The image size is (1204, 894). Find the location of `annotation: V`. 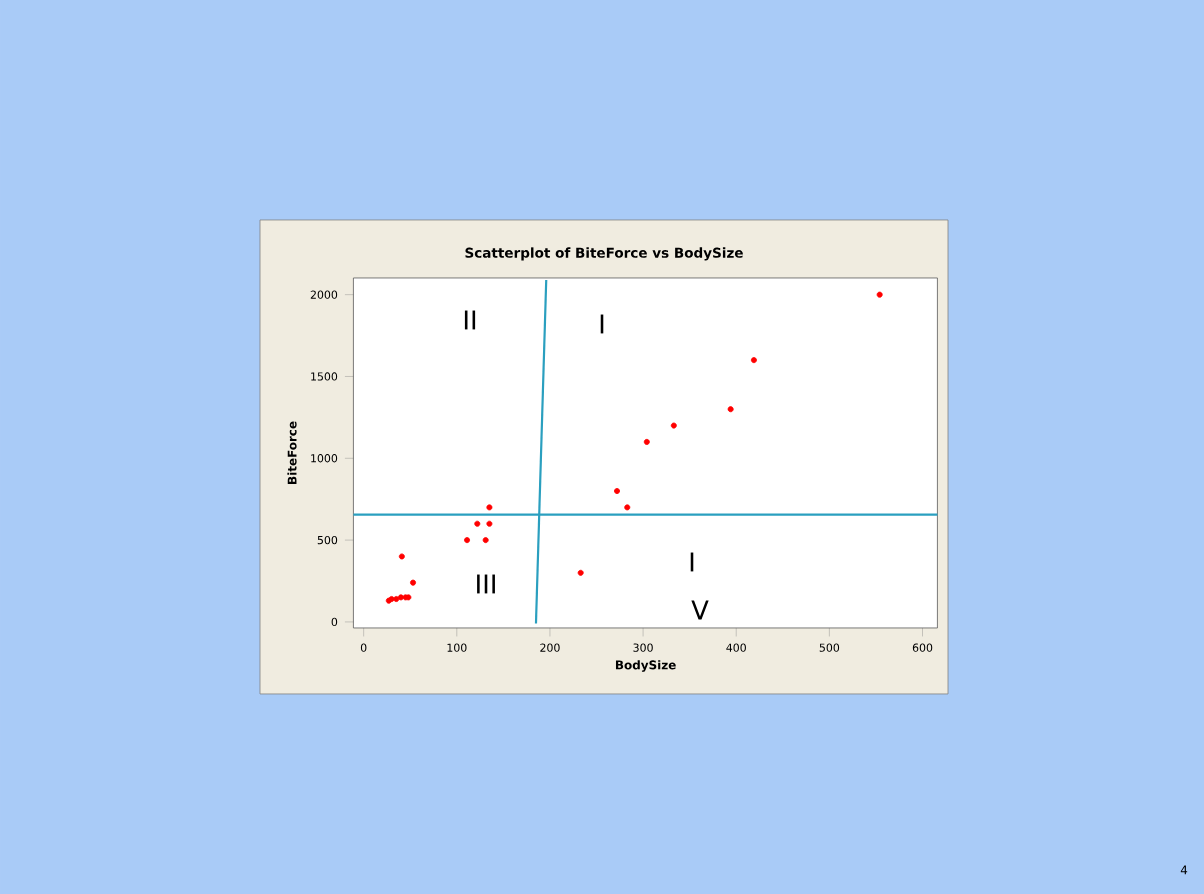

annotation: V is located at coordinates (700, 610).